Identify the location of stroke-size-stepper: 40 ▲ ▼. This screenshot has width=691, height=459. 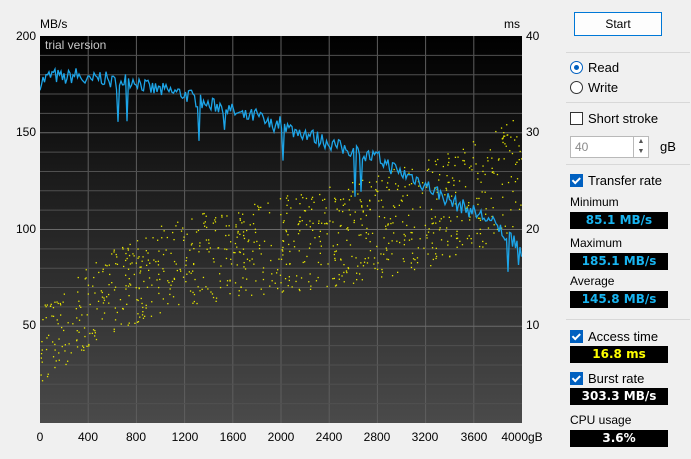
(609, 147).